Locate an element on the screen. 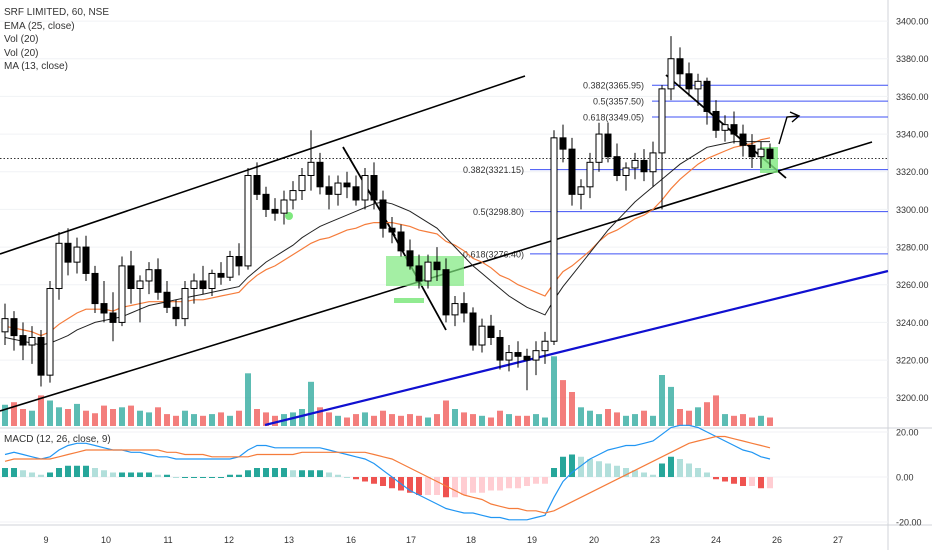  x-tick-label: 12 is located at coordinates (229, 540).